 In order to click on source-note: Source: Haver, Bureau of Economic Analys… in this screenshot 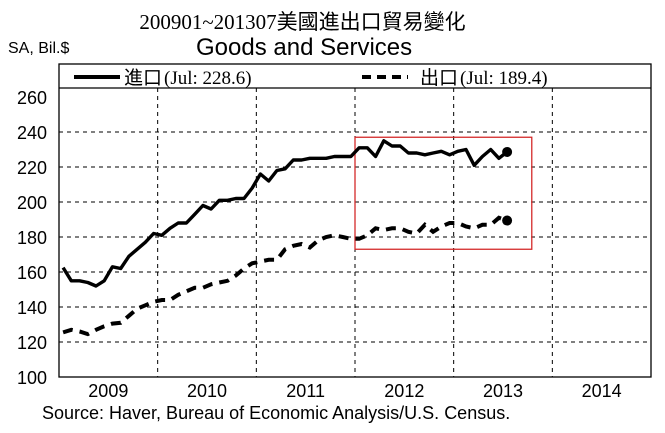, I will do `click(276, 413)`.